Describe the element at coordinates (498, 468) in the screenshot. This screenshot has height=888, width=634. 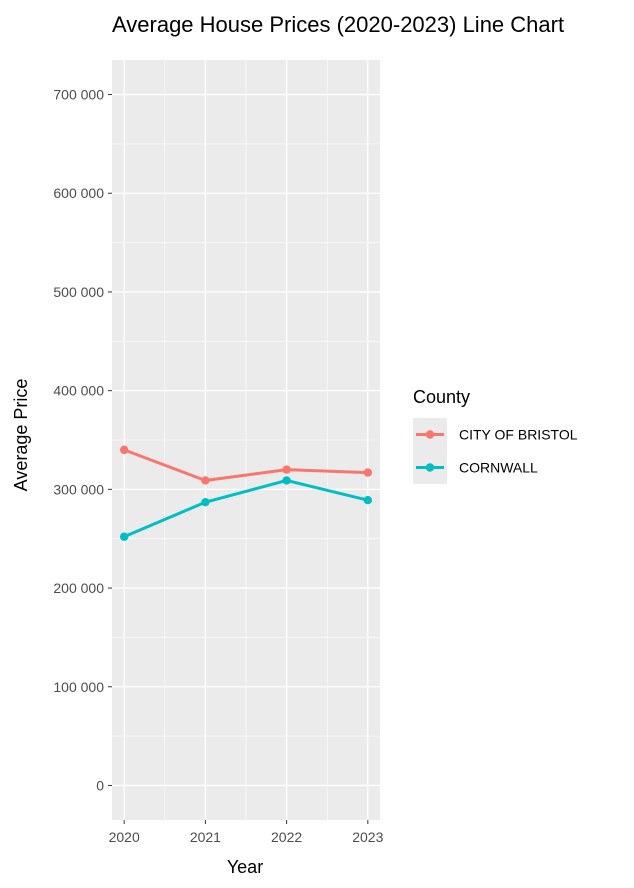
I see `legend-label: CORNWALL` at that location.